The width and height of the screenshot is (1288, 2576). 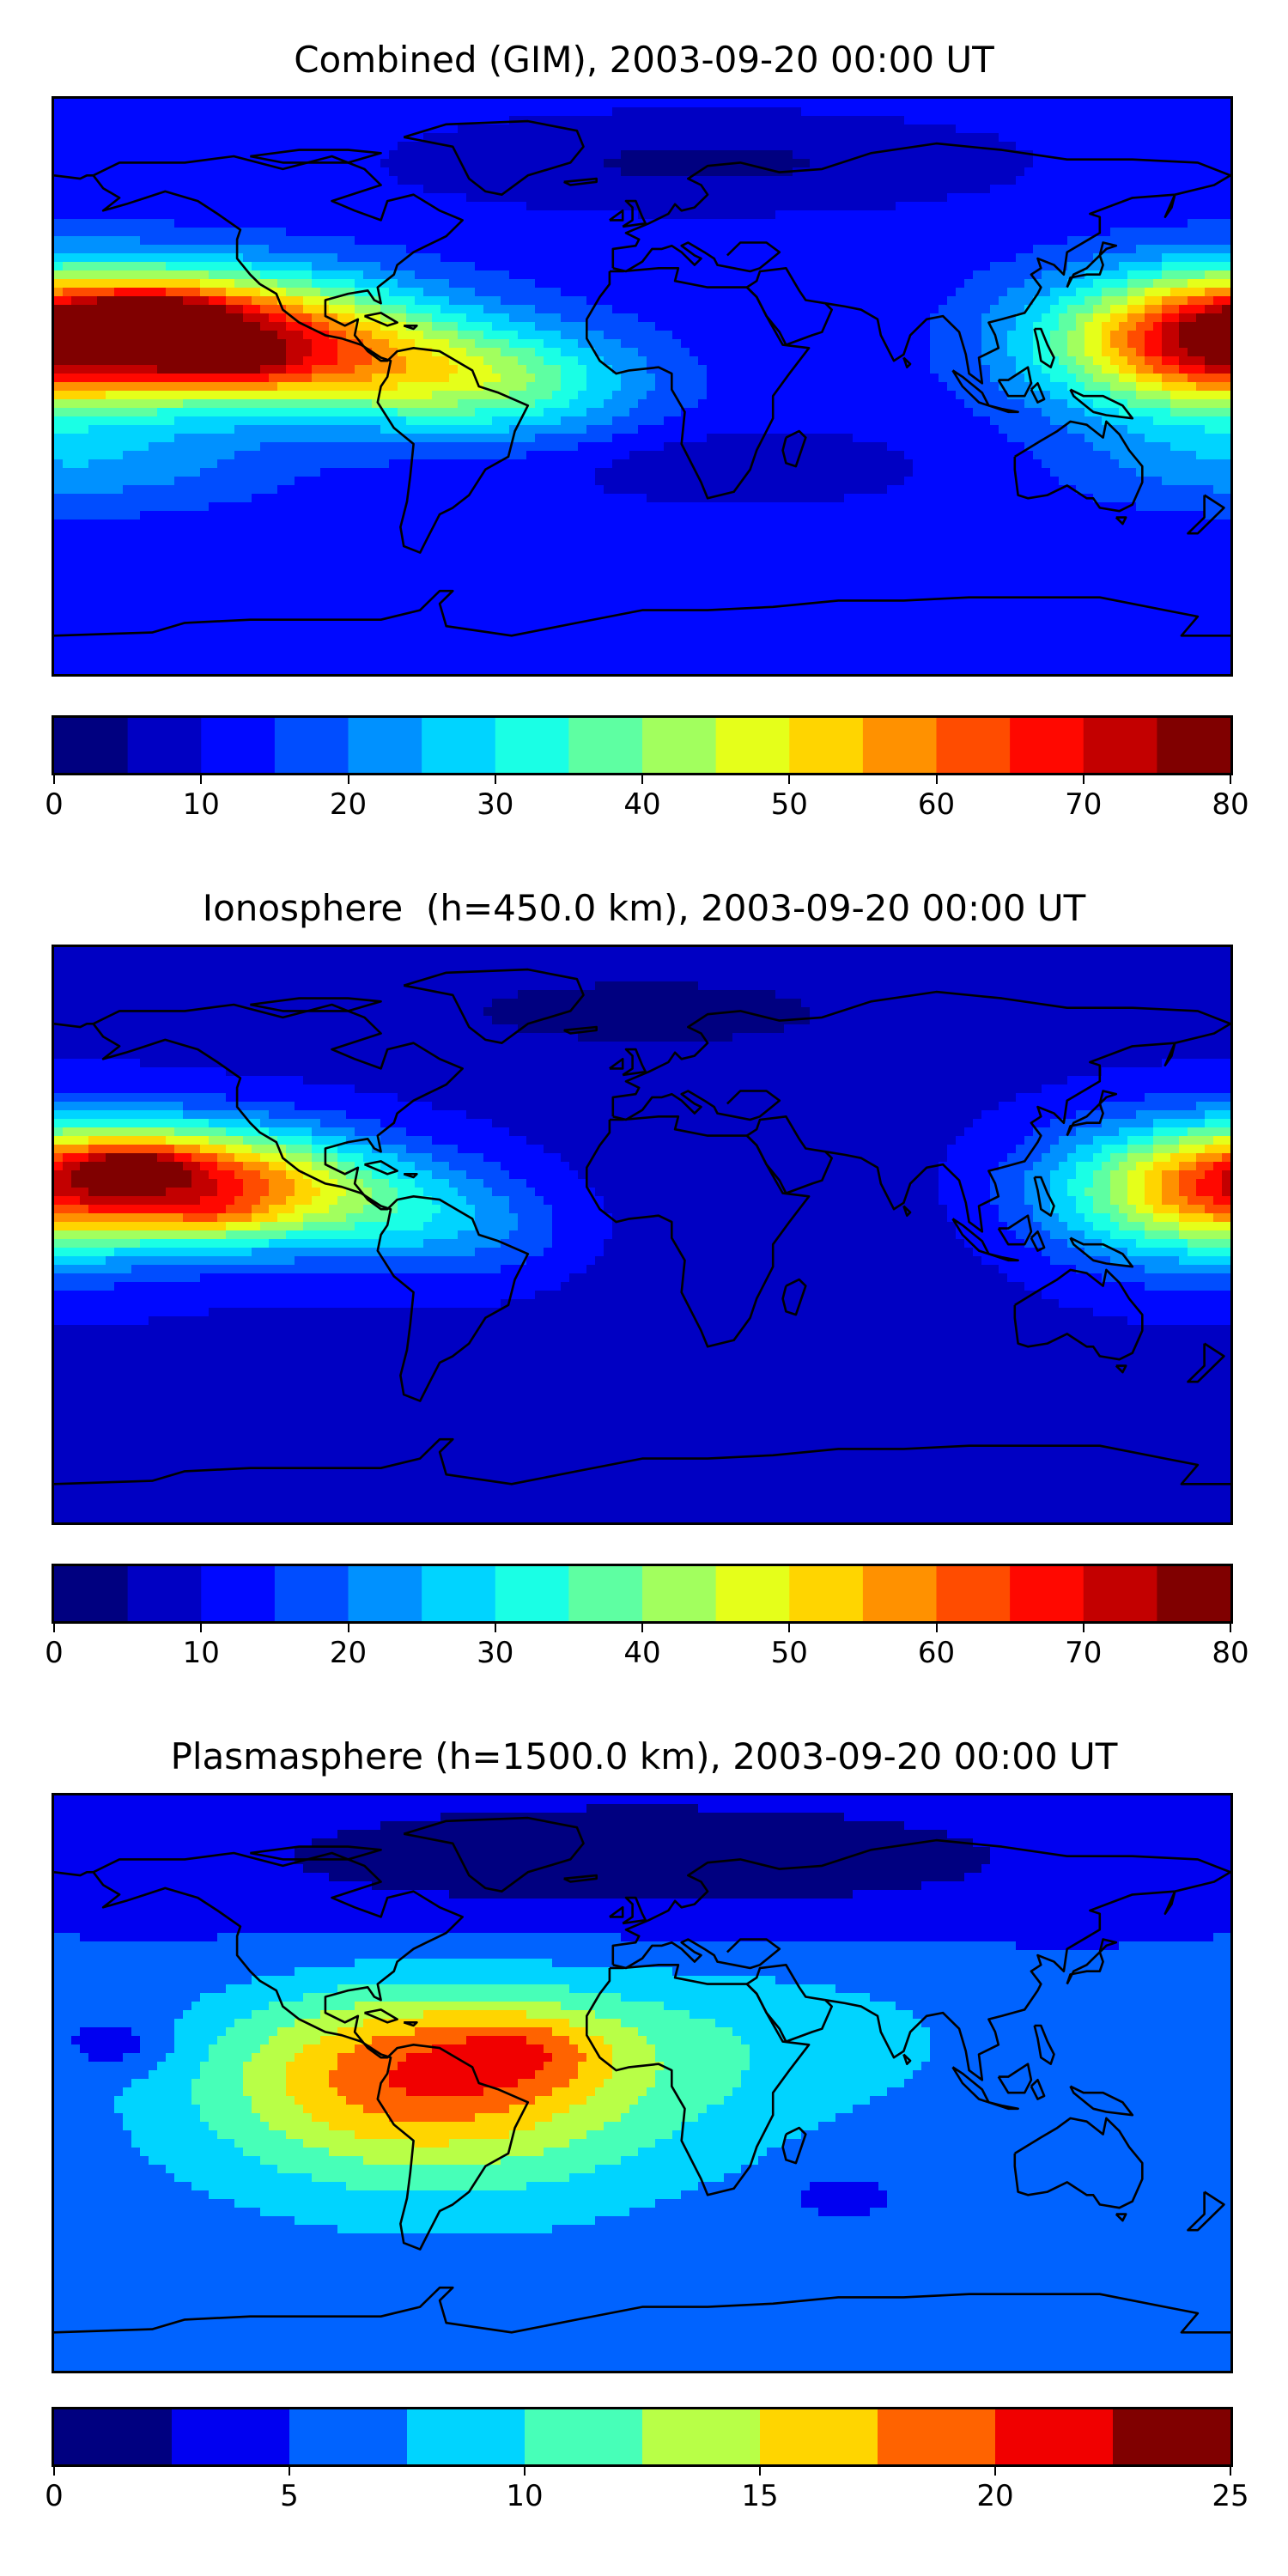 I want to click on colorbar-tick-label: 80, so click(x=1230, y=1653).